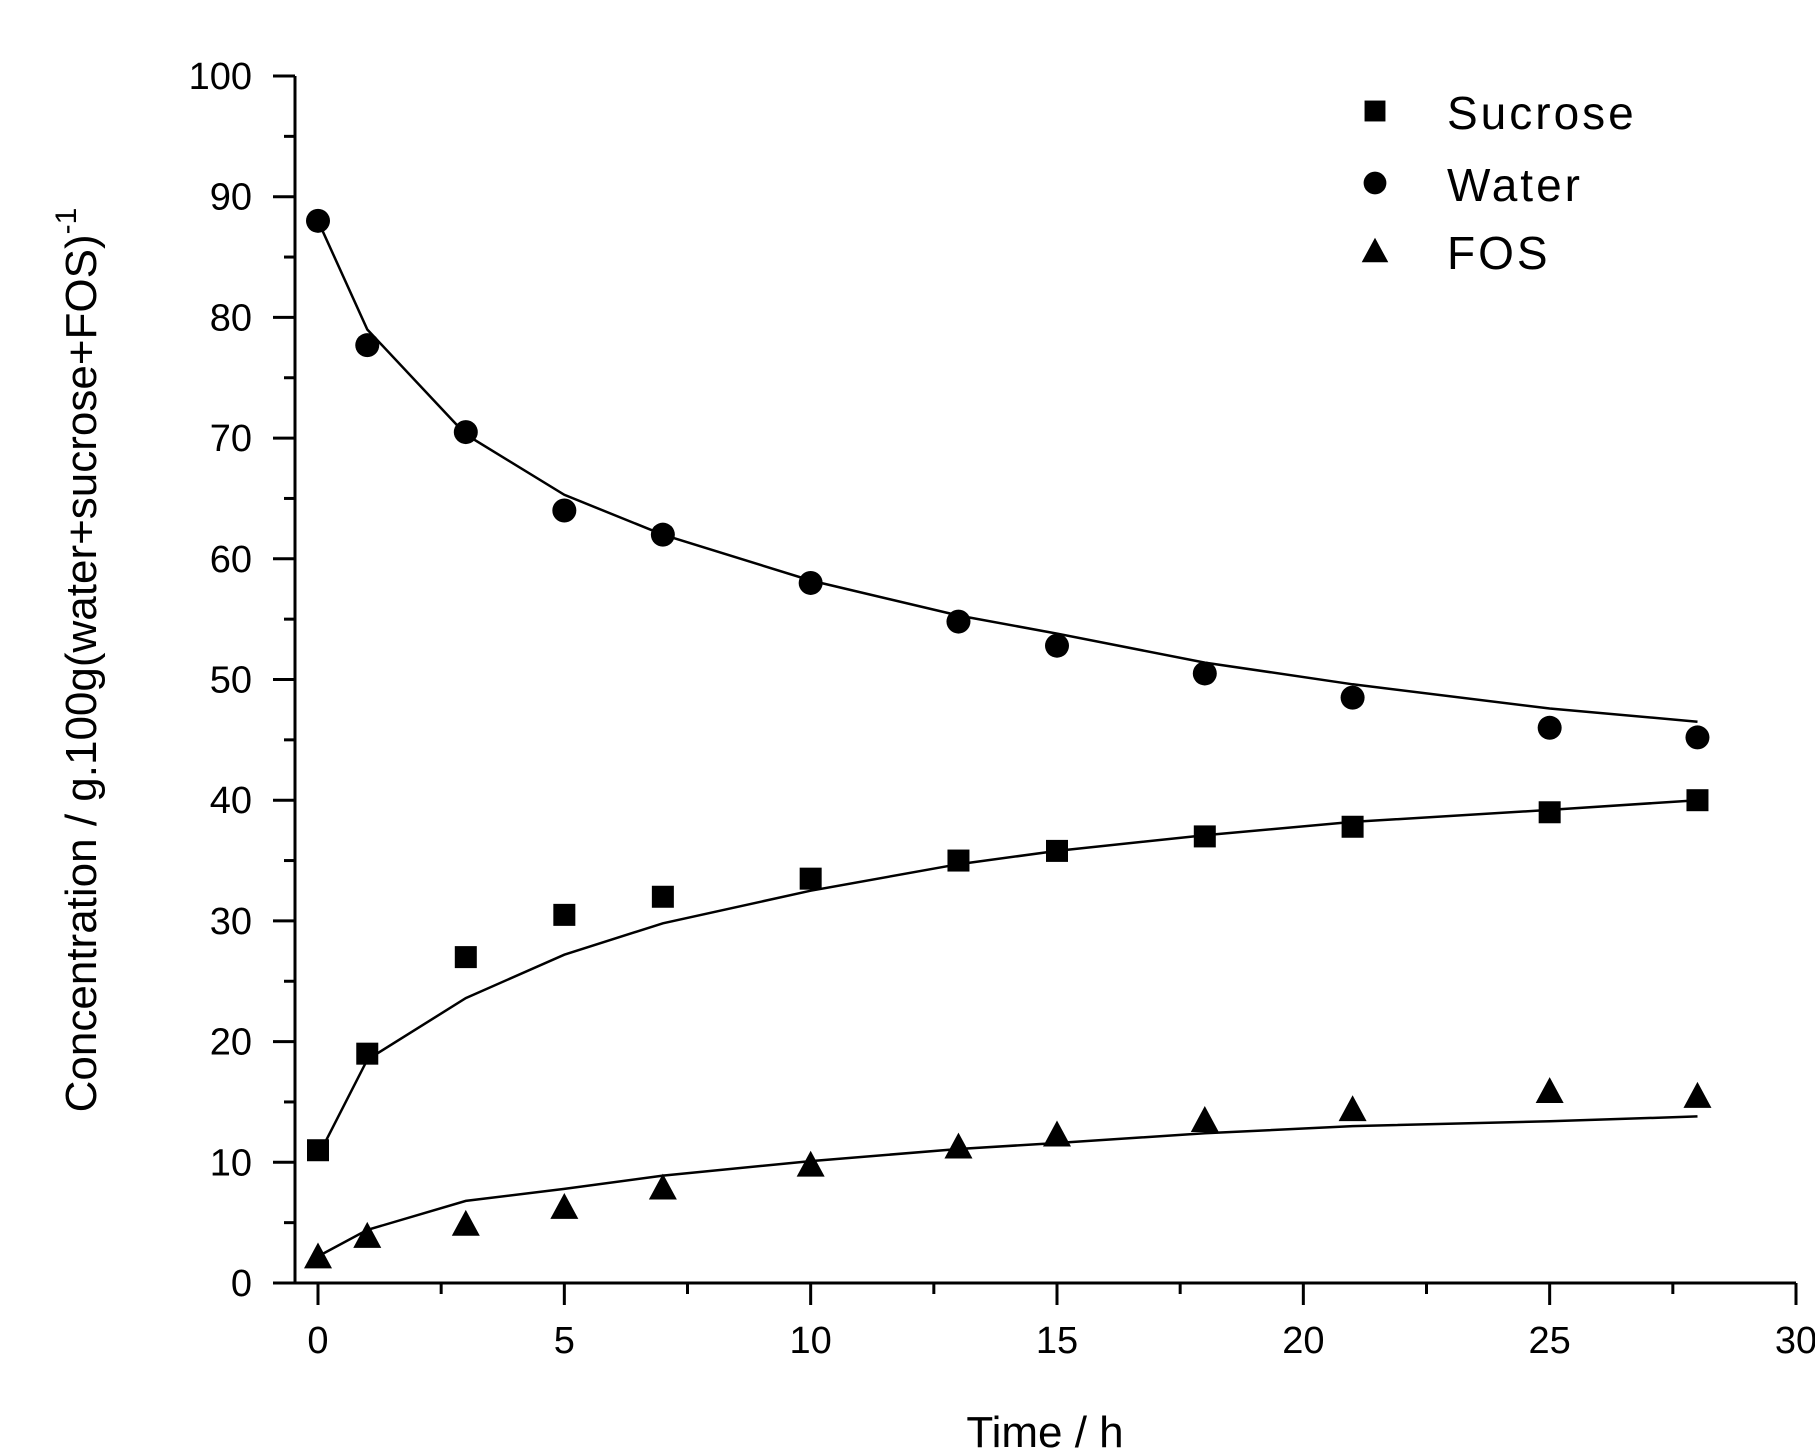 The image size is (1815, 1449). Describe the element at coordinates (231, 560) in the screenshot. I see `y-tick-label: 60` at that location.